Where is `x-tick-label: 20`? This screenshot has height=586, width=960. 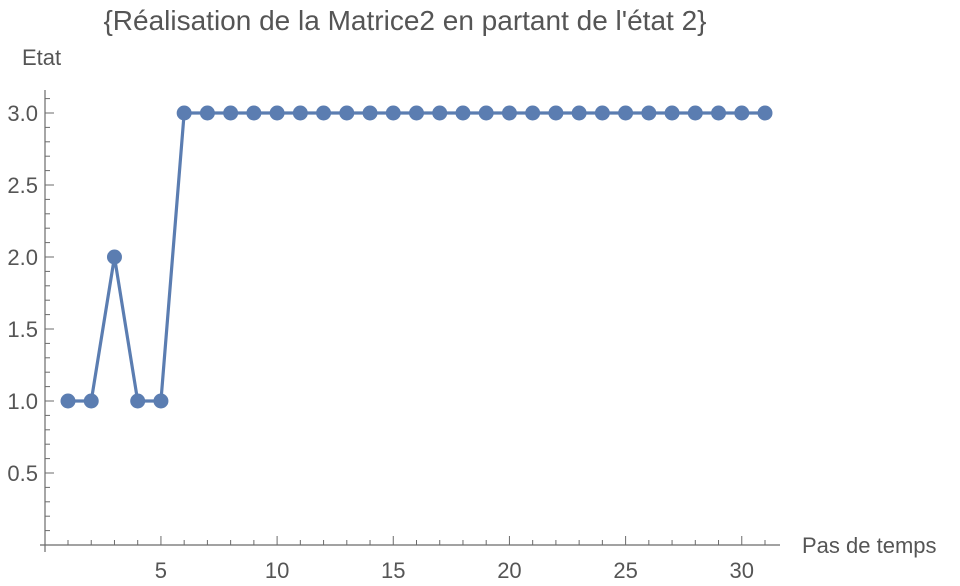 x-tick-label: 20 is located at coordinates (509, 570).